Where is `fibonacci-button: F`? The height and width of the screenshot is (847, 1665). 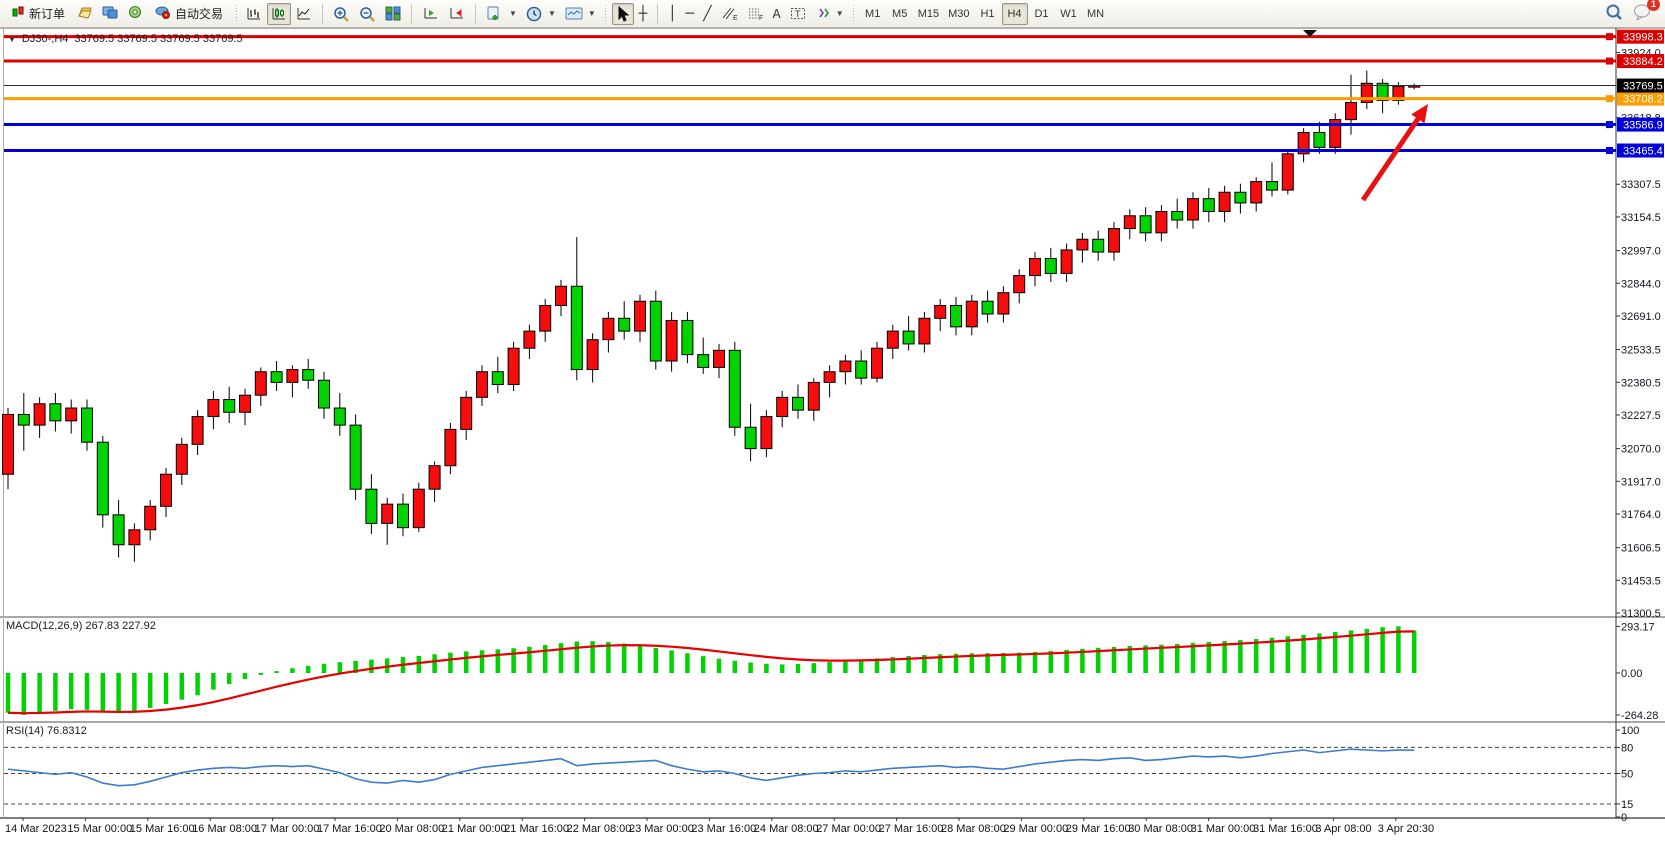 fibonacci-button: F is located at coordinates (755, 14).